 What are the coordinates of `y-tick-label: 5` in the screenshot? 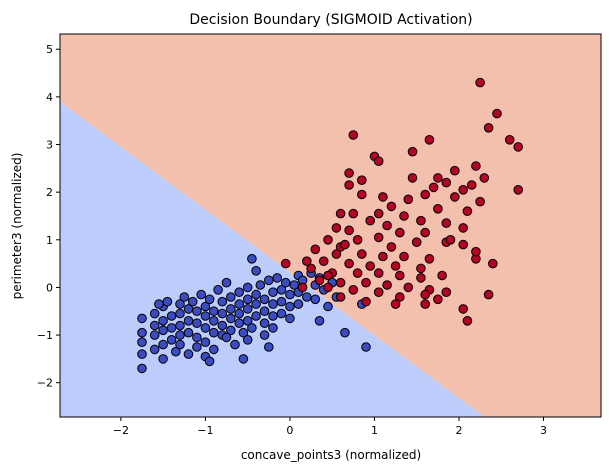 It's located at (49, 49).